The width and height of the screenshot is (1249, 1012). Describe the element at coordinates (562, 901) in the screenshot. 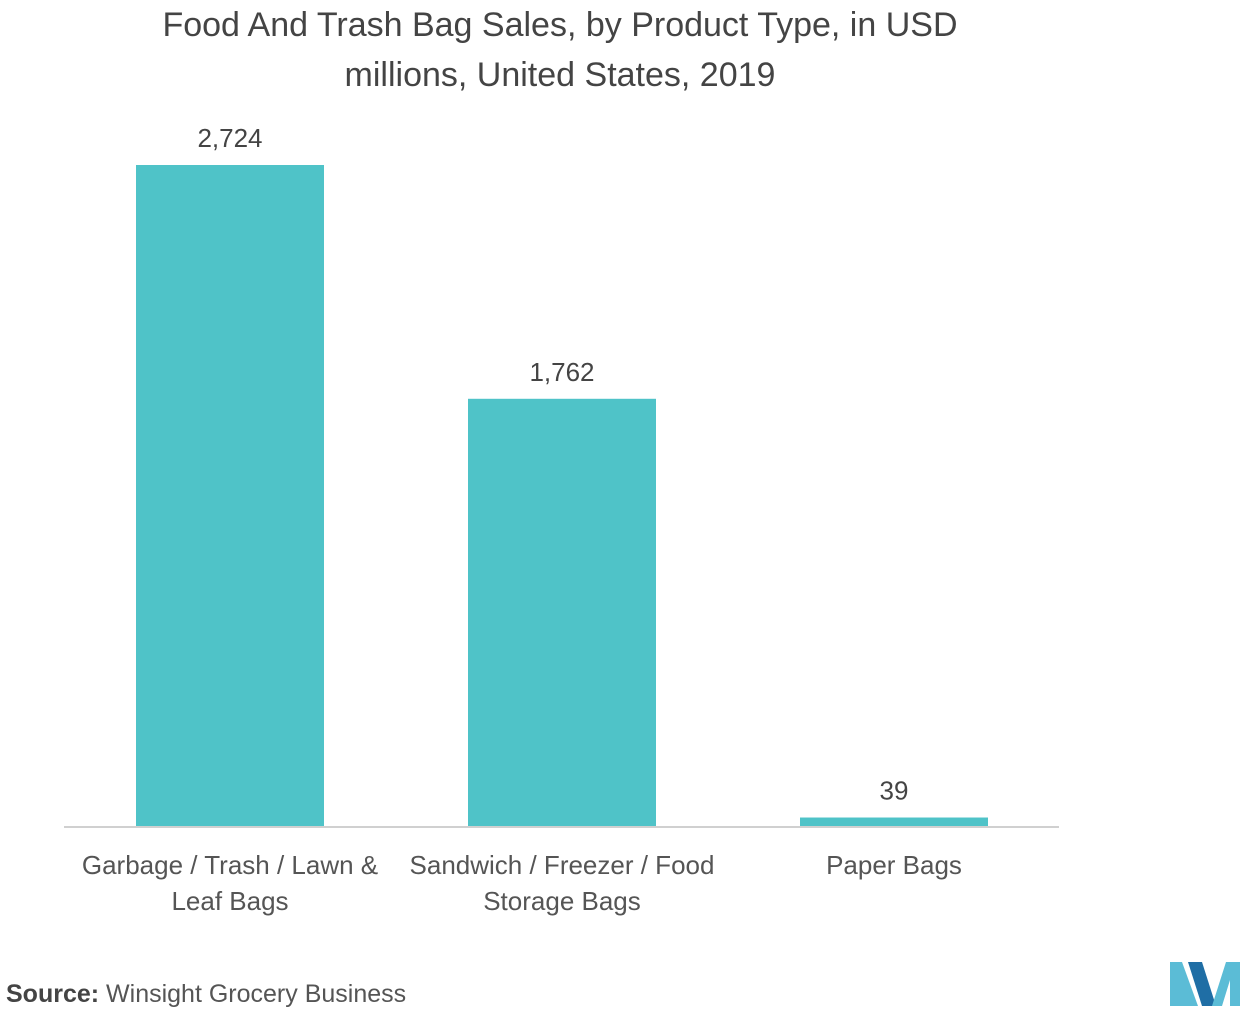

I see `category-label-2-line-2: Storage Bags` at that location.